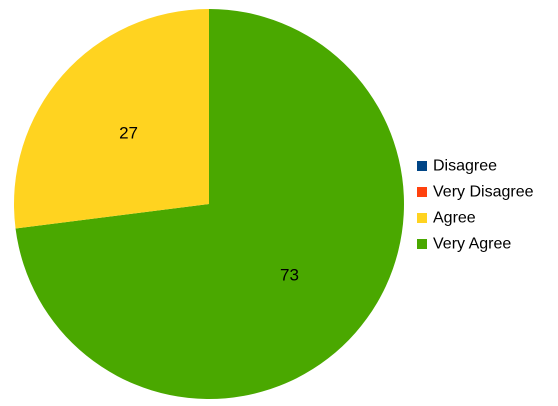 Image resolution: width=558 pixels, height=406 pixels. What do you see at coordinates (465, 166) in the screenshot?
I see `legend-label-disagree: Disagree` at bounding box center [465, 166].